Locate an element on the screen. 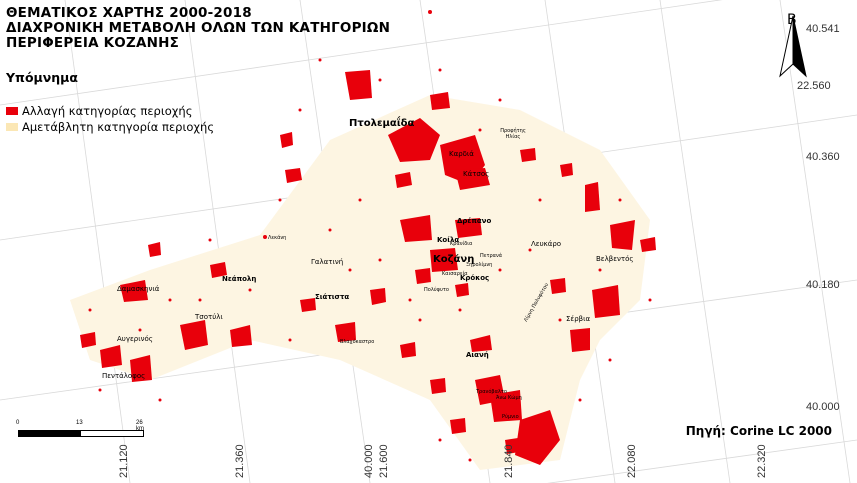 The width and height of the screenshot is (857, 483). town-galatini: Γαλατινή is located at coordinates (327, 262).